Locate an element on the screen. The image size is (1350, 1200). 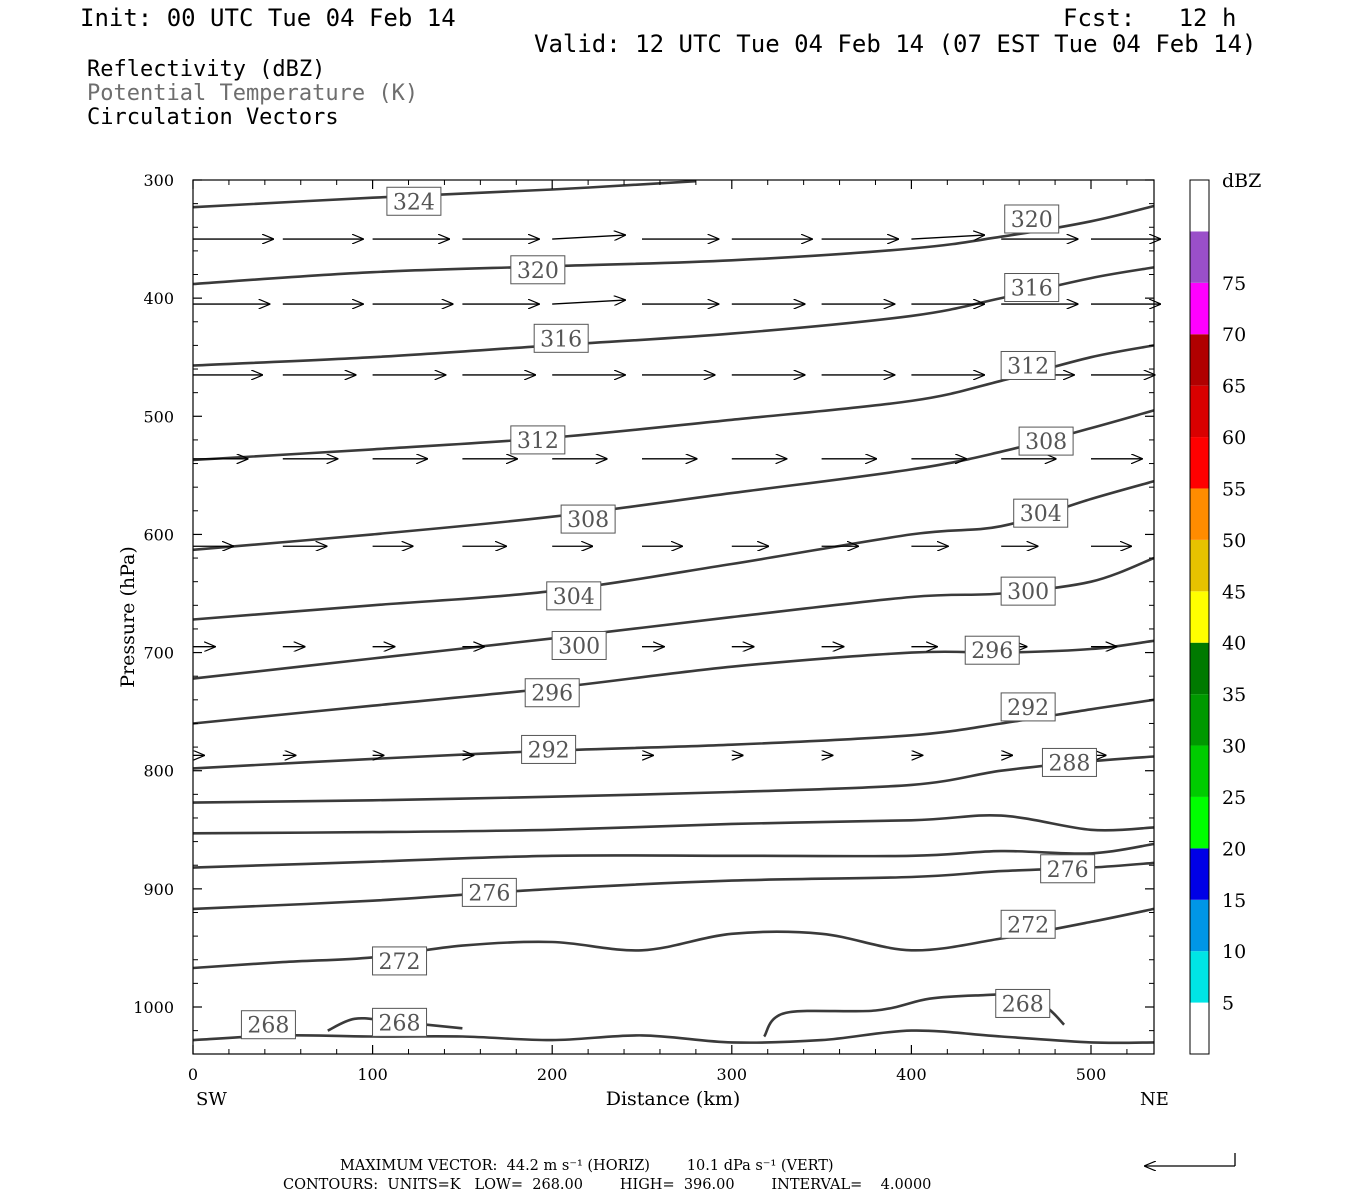
contour-label: 300 is located at coordinates (579, 645).